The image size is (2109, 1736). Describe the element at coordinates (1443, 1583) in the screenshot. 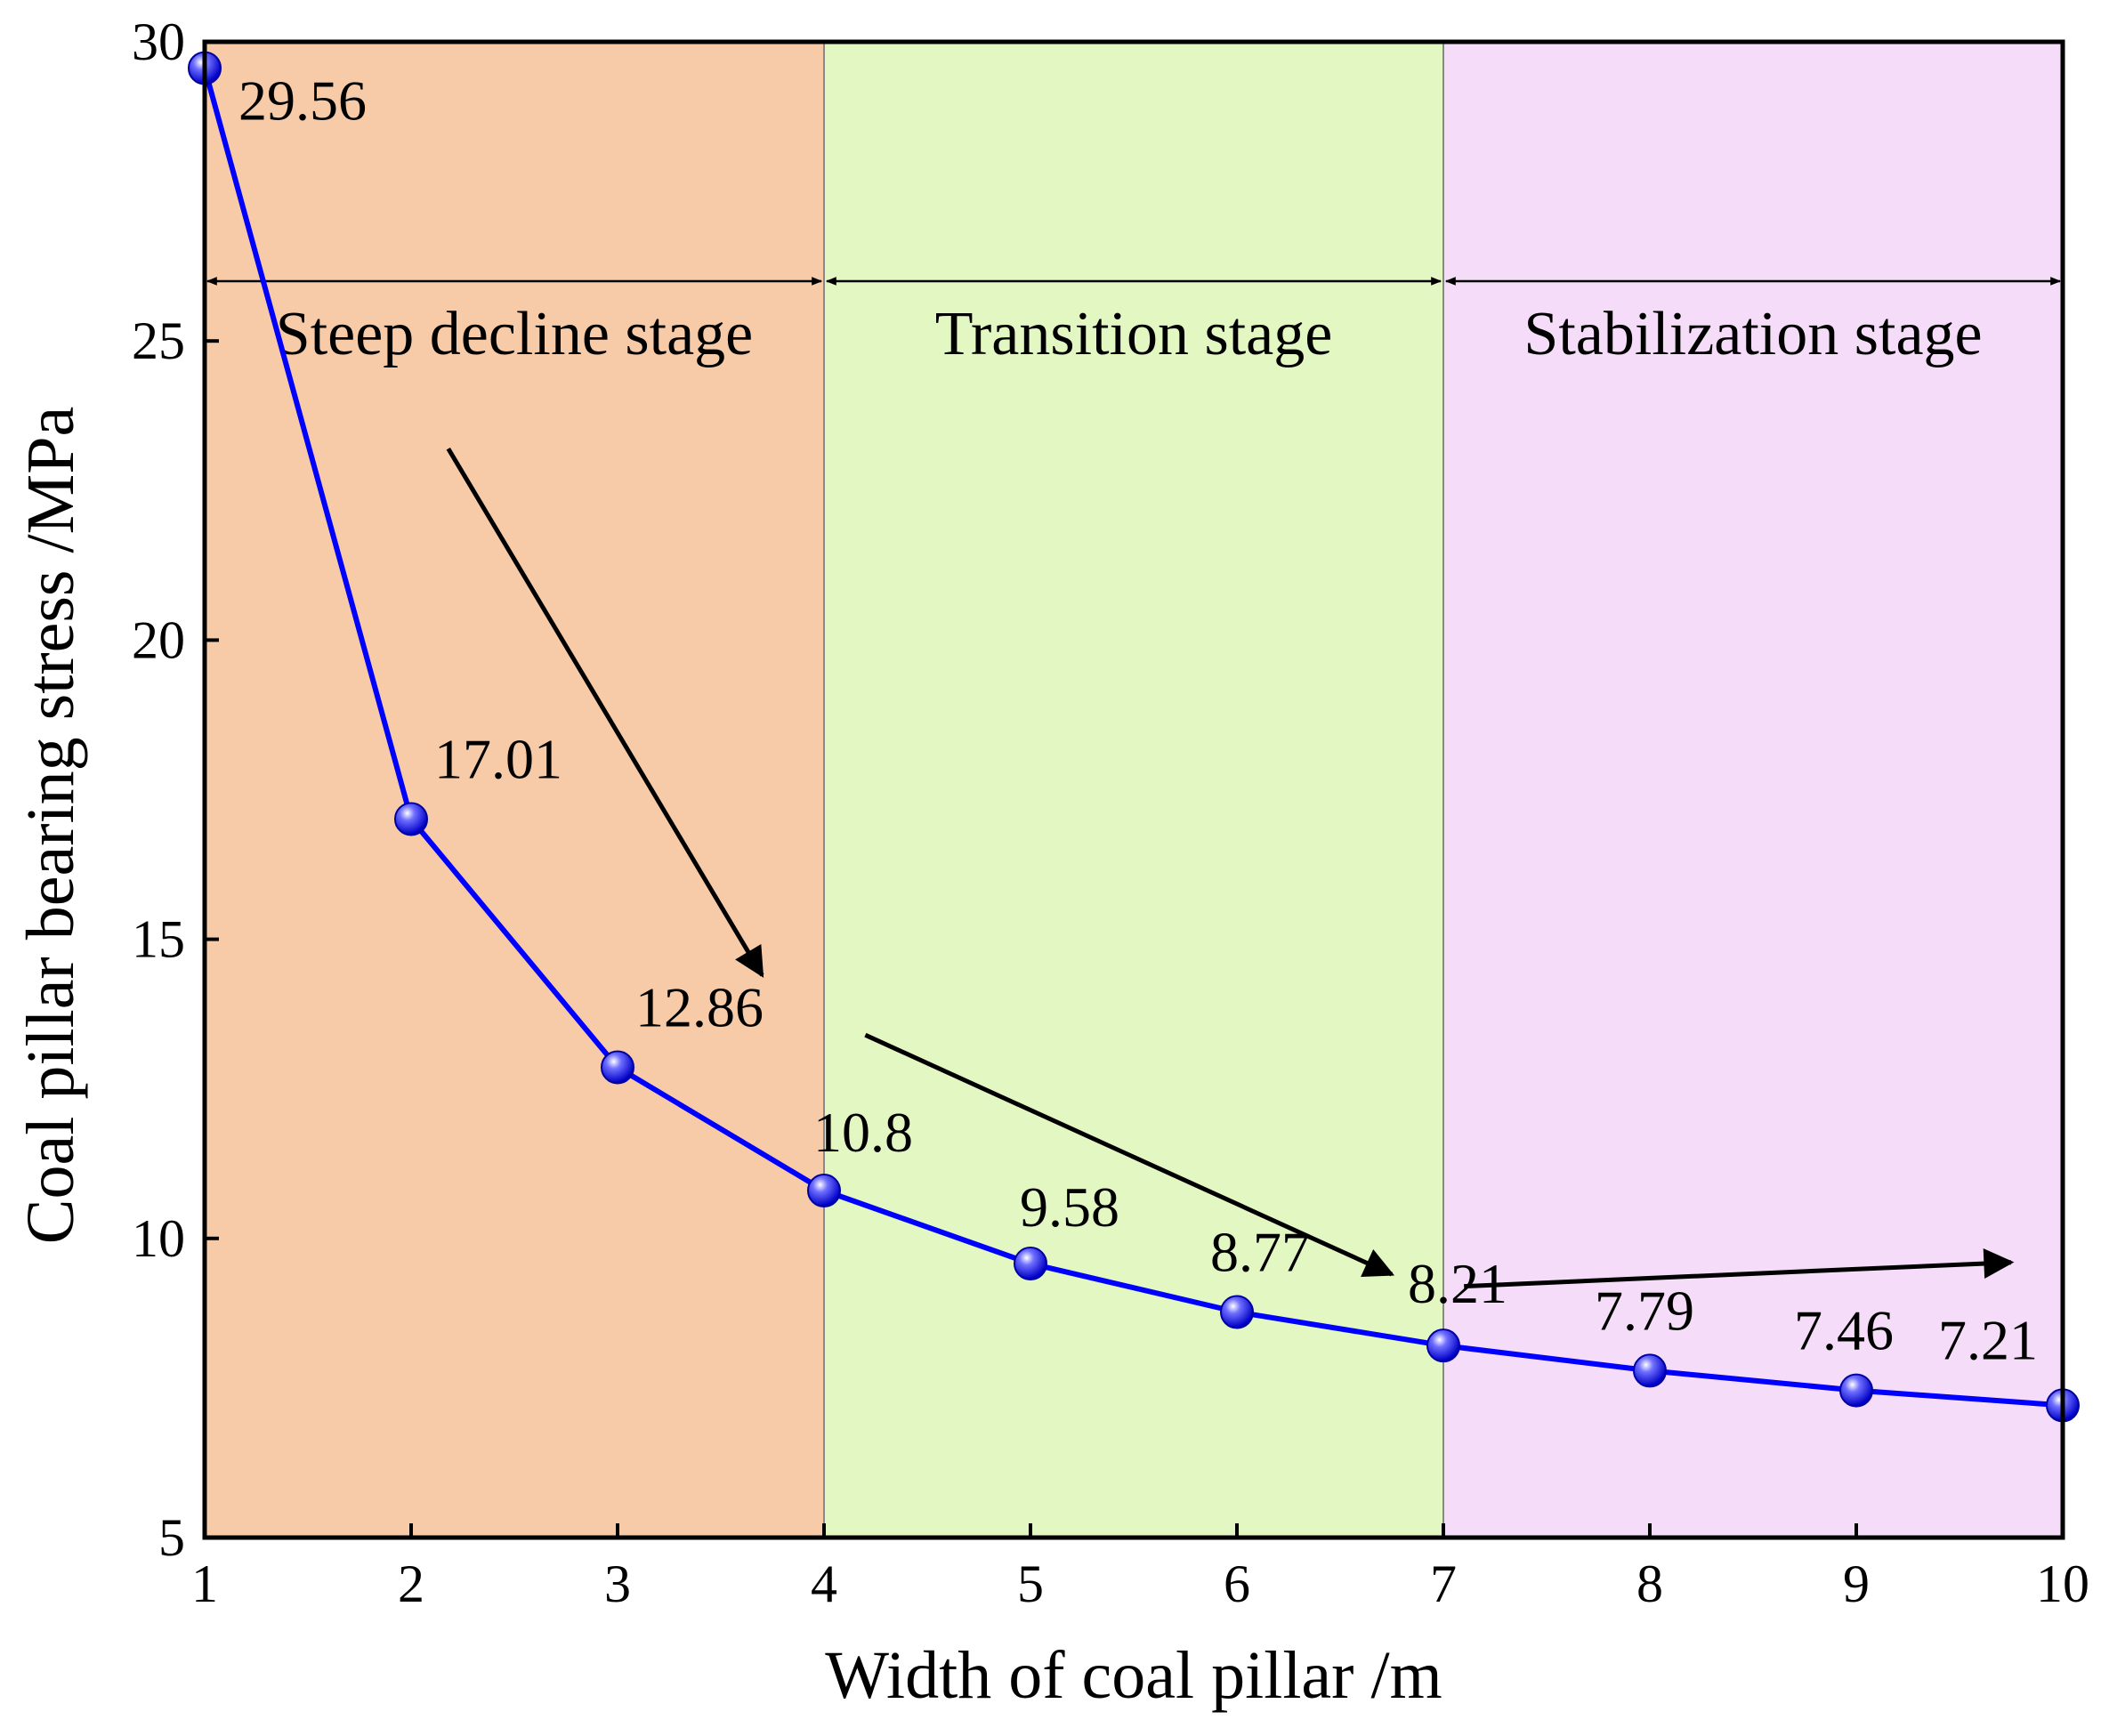

I see `x-tick-label-7: 7` at that location.